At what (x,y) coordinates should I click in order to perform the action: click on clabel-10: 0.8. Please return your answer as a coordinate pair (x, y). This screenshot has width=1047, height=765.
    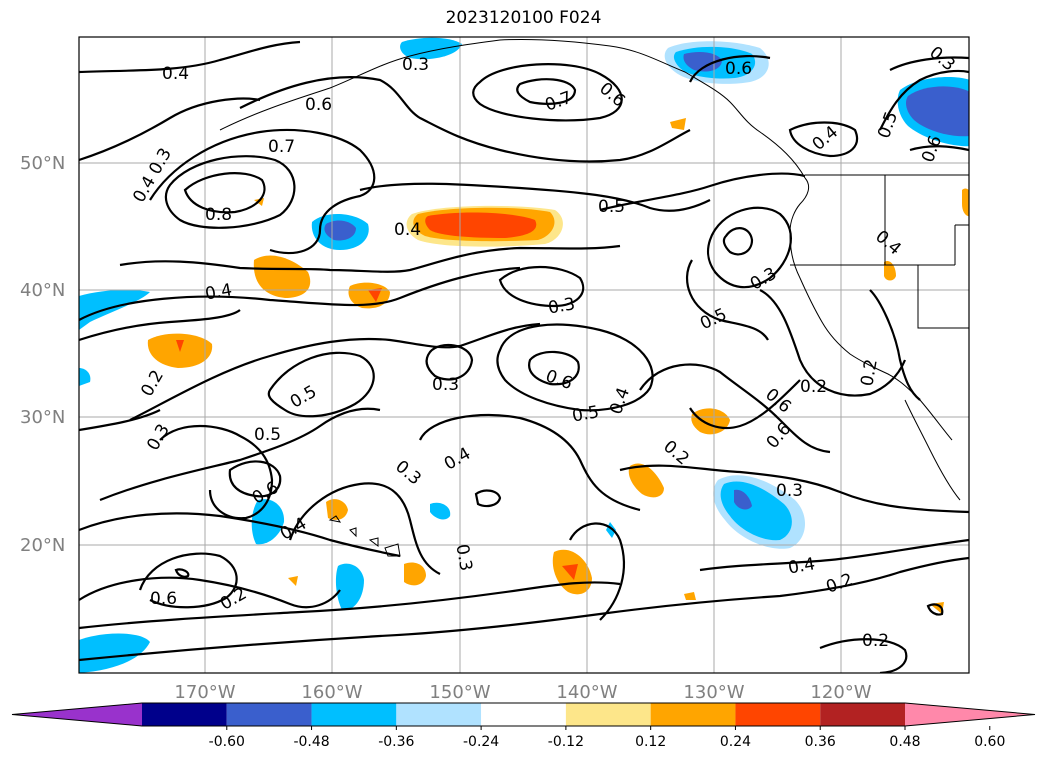
    Looking at the image, I should click on (218, 215).